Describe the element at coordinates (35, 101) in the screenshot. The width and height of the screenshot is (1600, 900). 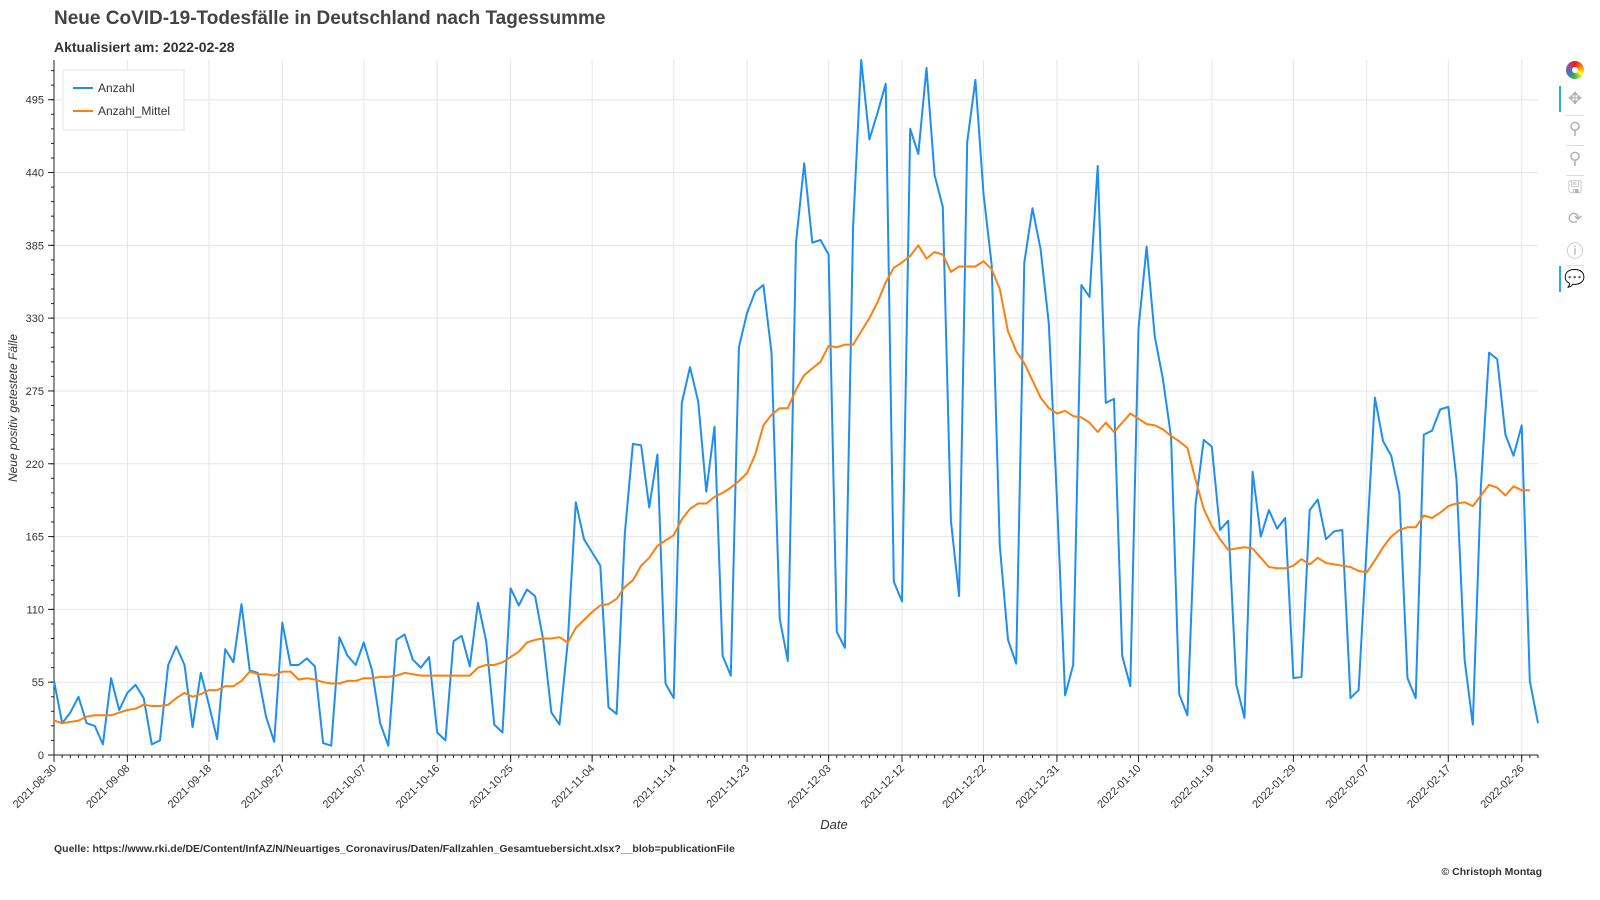
I see `y-tick-label: 495` at that location.